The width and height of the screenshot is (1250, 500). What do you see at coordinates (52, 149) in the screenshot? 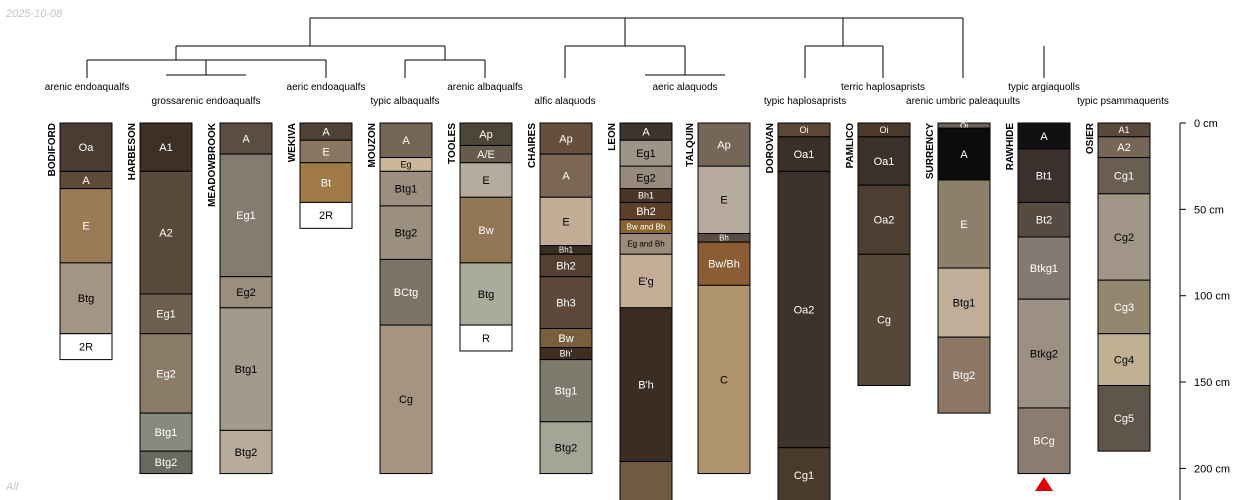
I see `profile-name: BODIFORD` at bounding box center [52, 149].